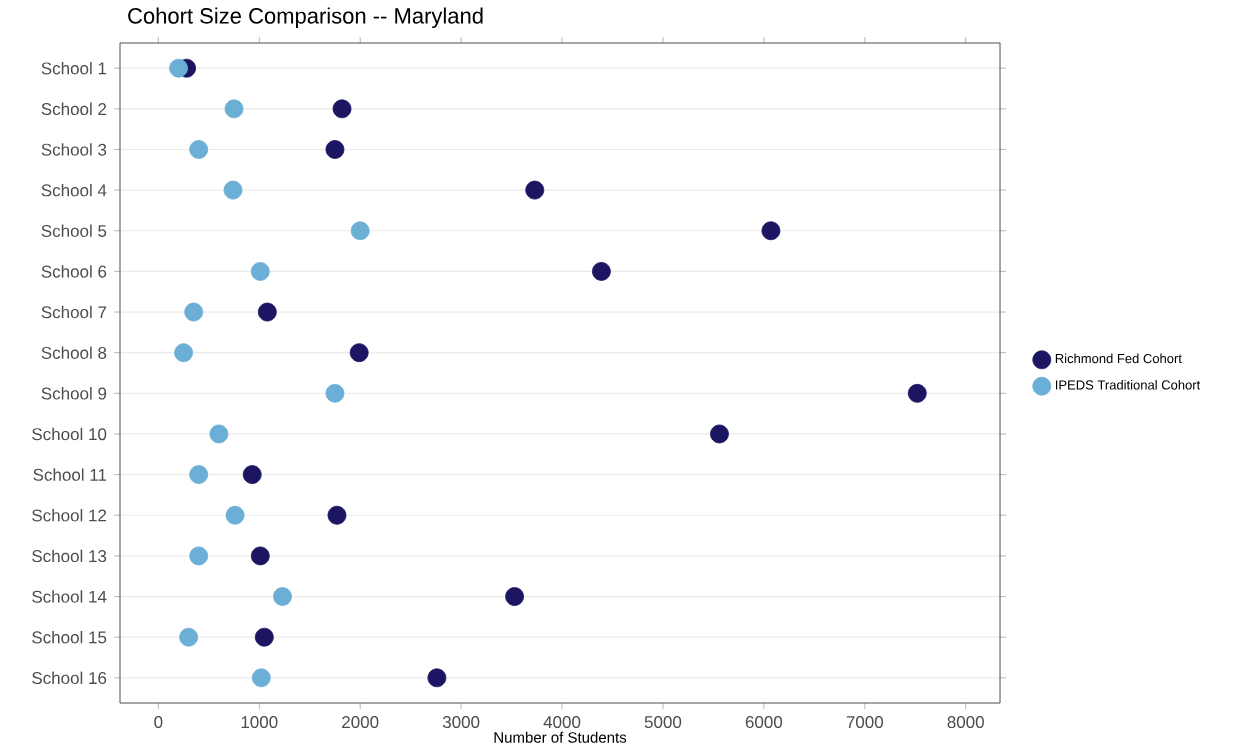  I want to click on x-tick-label: 2000, so click(360, 722).